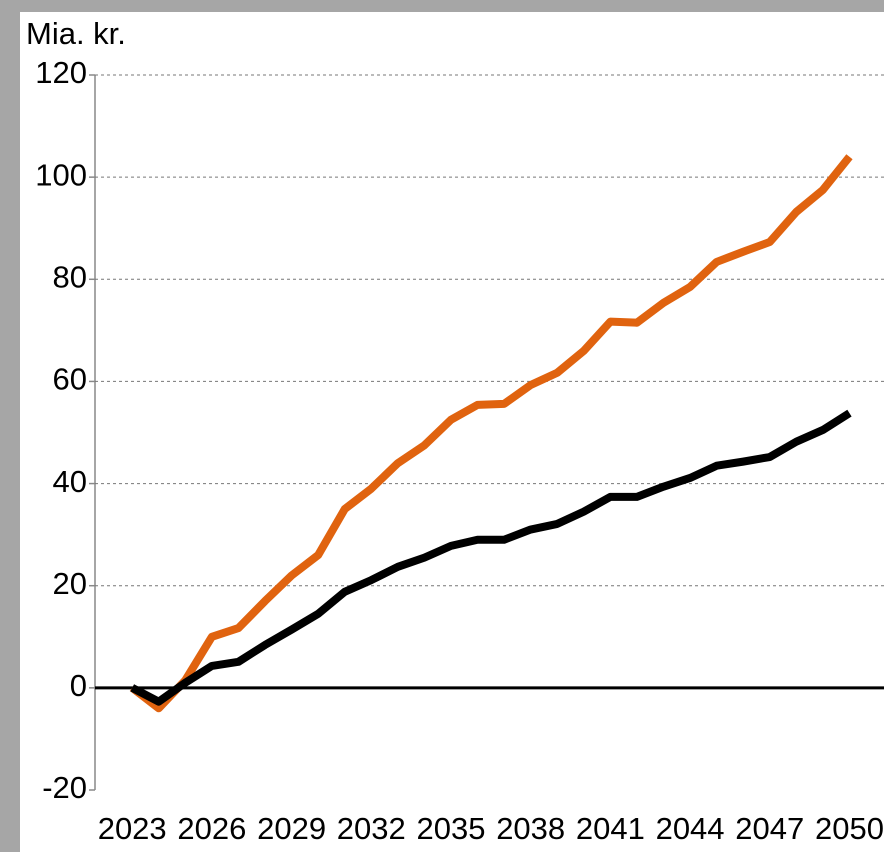  What do you see at coordinates (61, 72) in the screenshot?
I see `y-tick-label: 120` at bounding box center [61, 72].